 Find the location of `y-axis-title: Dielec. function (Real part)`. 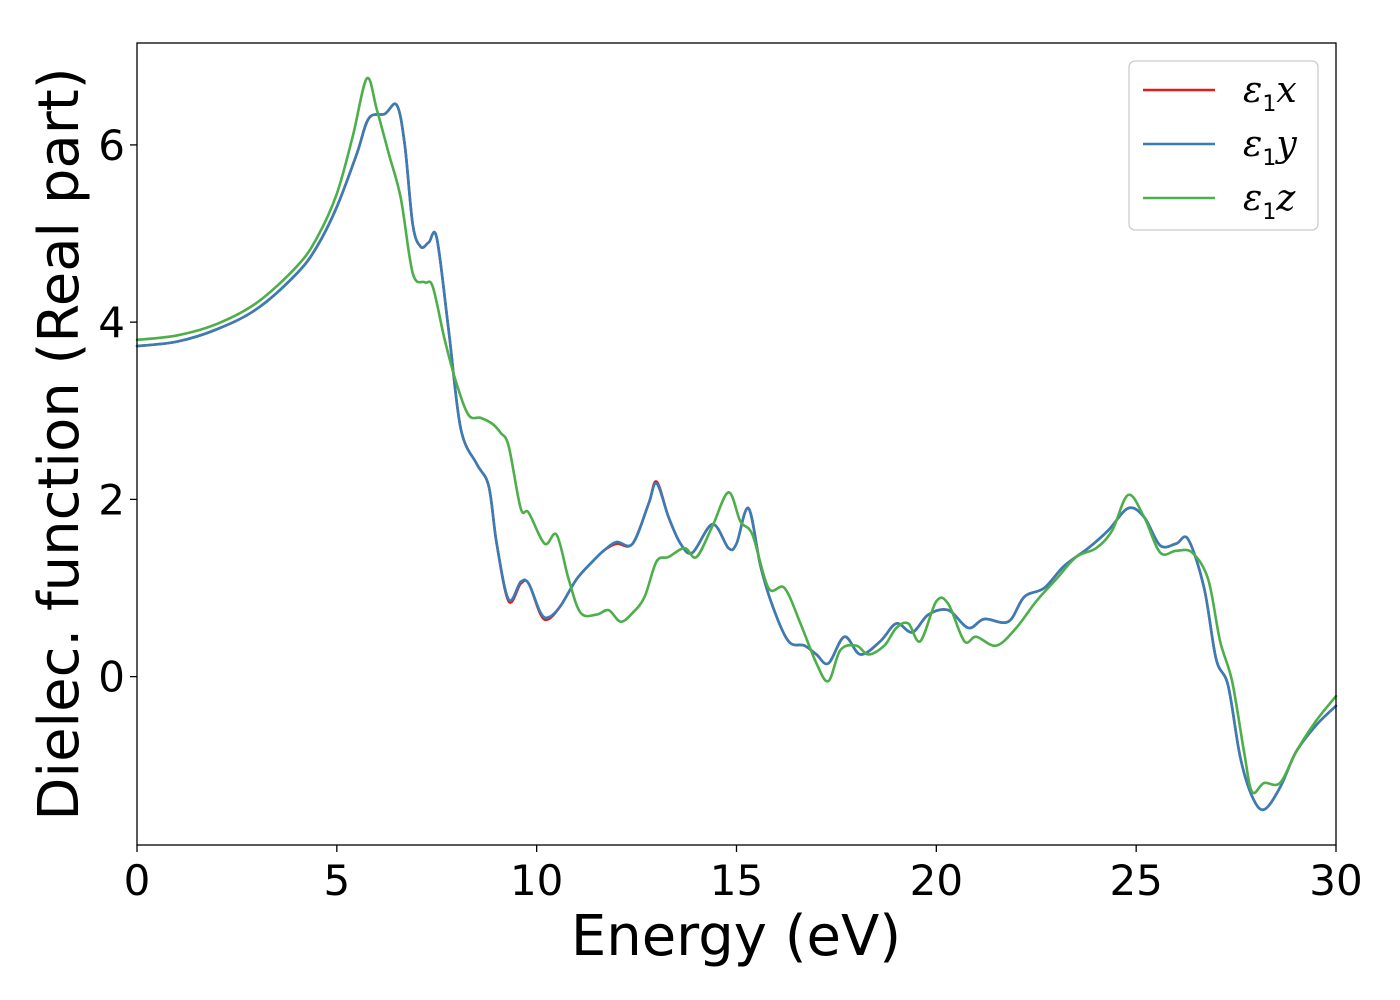

y-axis-title: Dielec. function (Real part) is located at coordinates (59, 443).